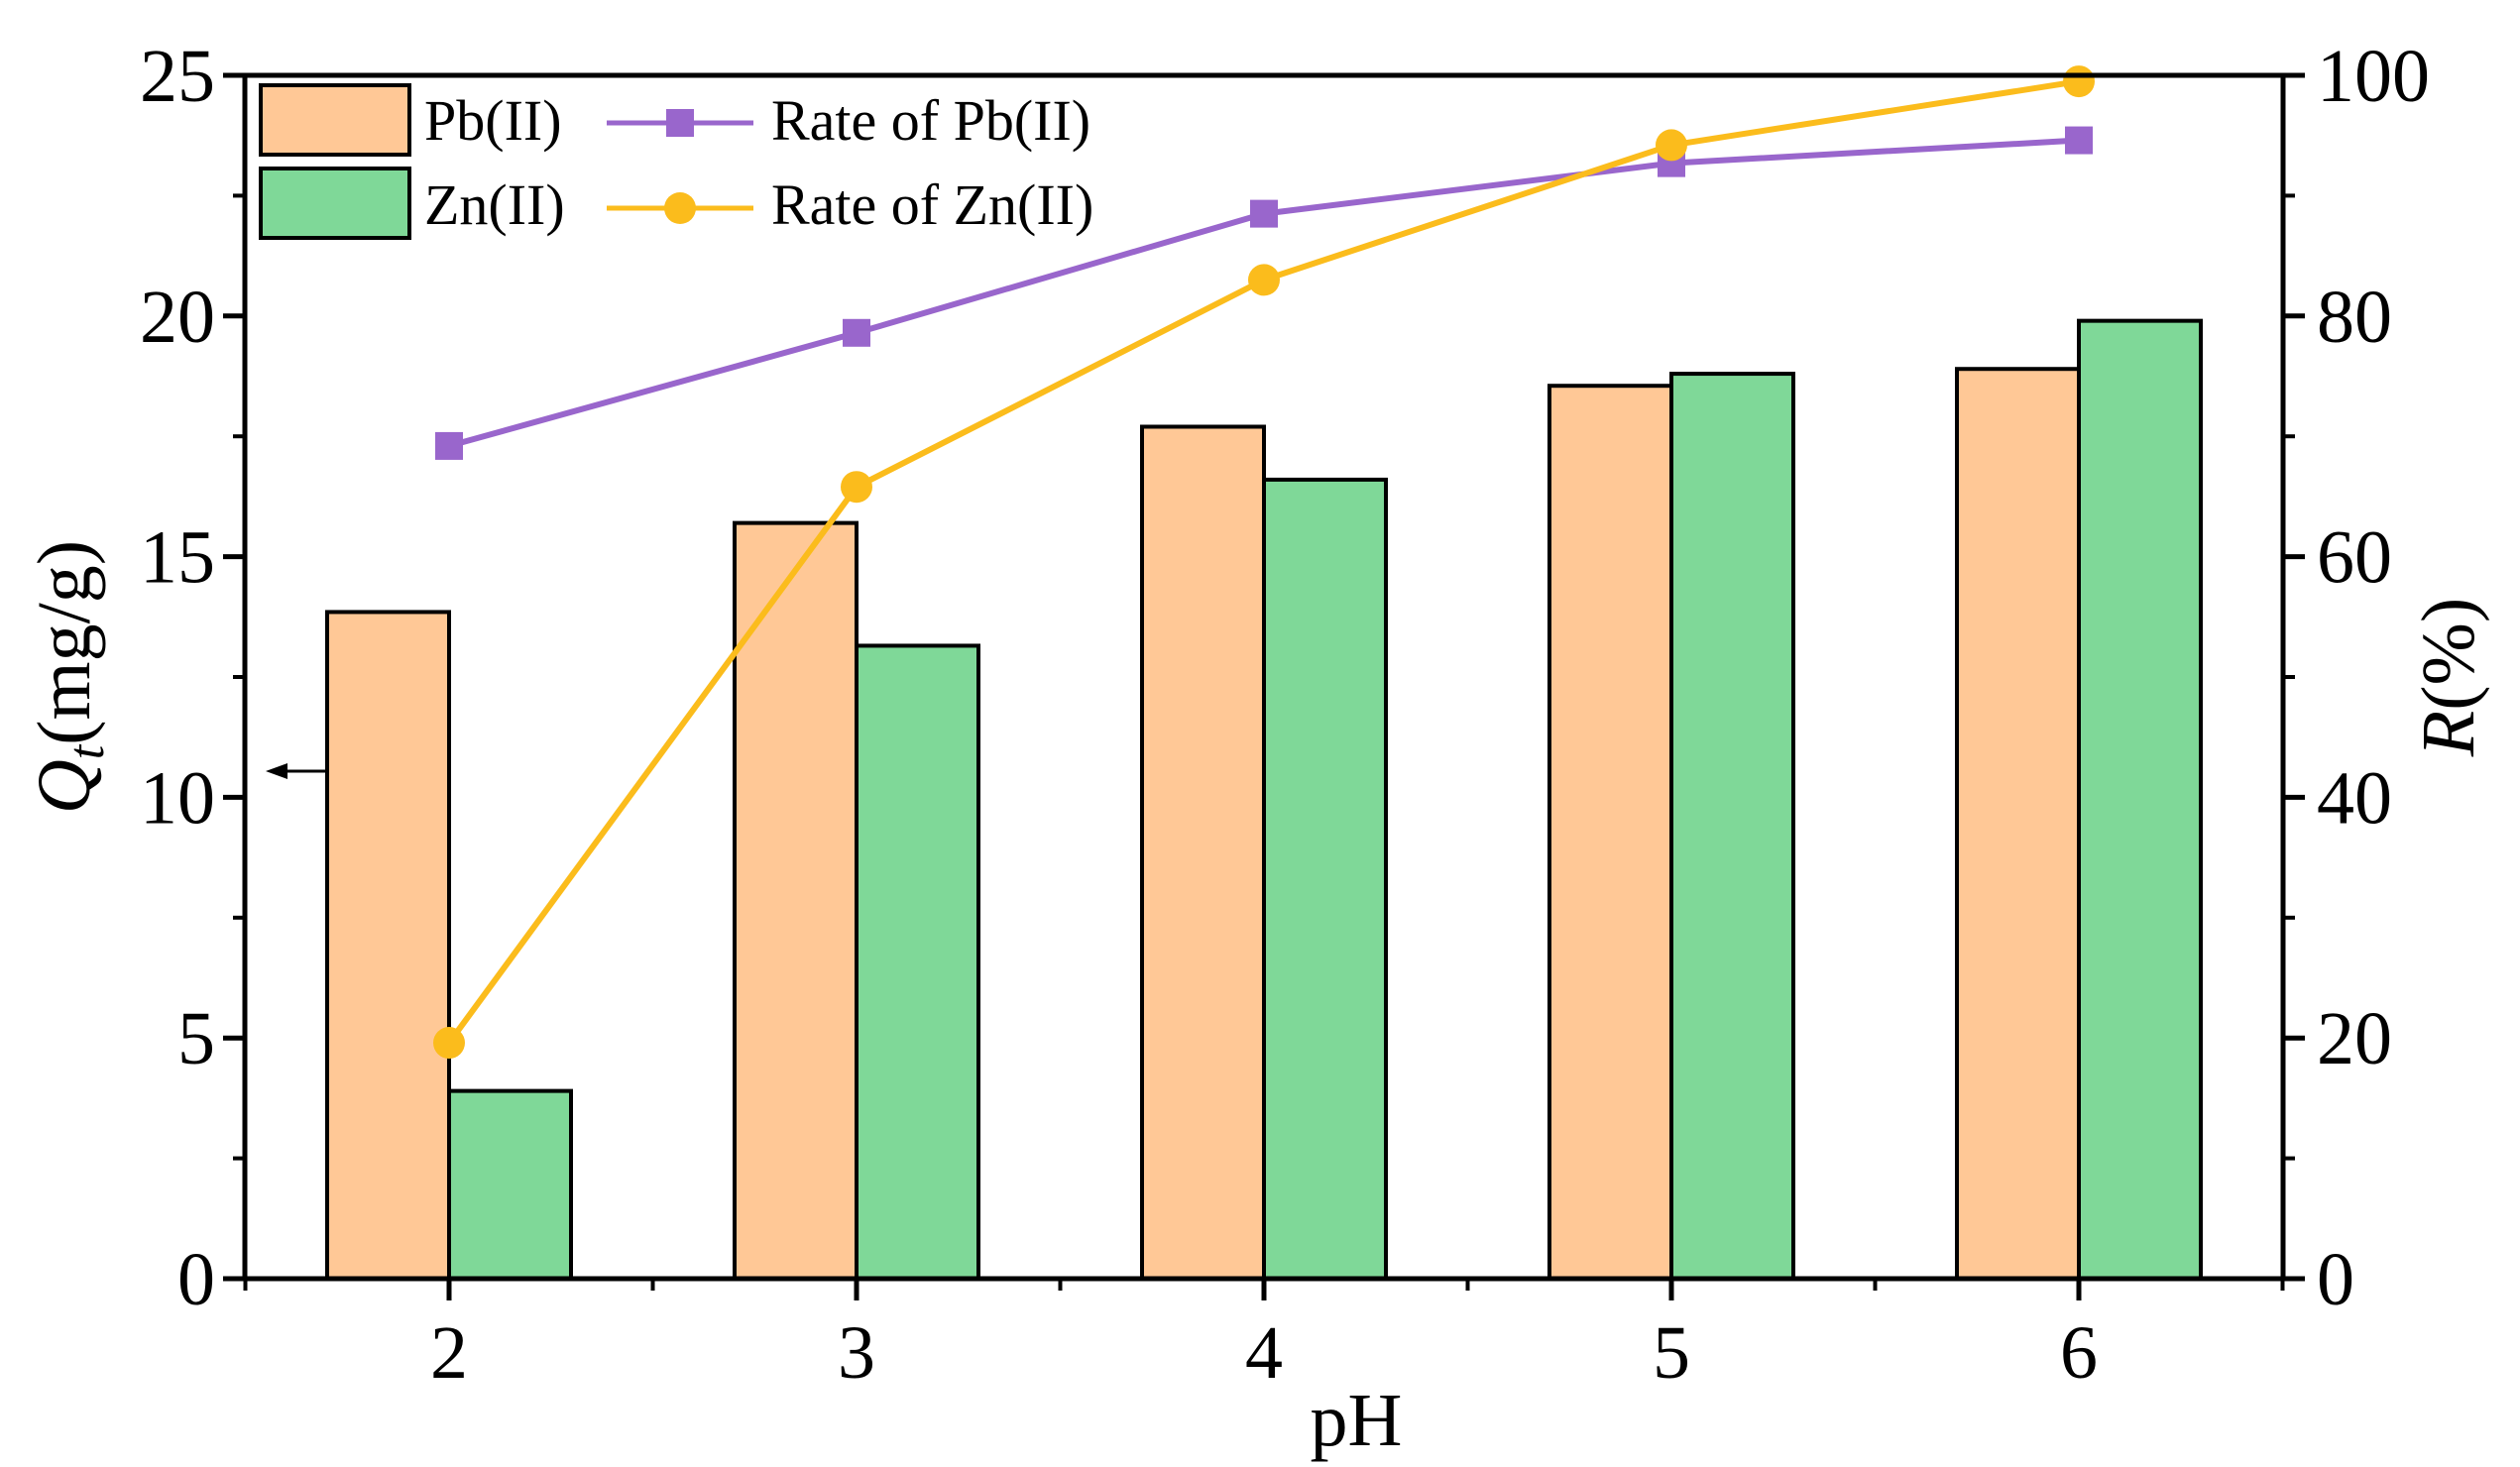 Image resolution: width=2520 pixels, height=1467 pixels. I want to click on marker-rate-of-pb-ii--2, so click(449, 446).